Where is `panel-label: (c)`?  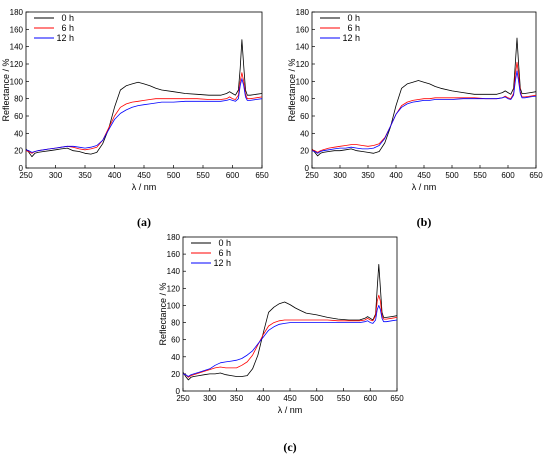
panel-label: (c) is located at coordinates (289, 447).